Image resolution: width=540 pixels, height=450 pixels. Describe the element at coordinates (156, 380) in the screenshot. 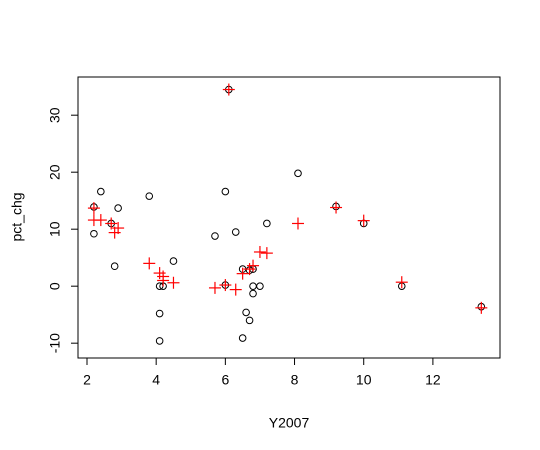

I see `x-tick-label: 4` at that location.